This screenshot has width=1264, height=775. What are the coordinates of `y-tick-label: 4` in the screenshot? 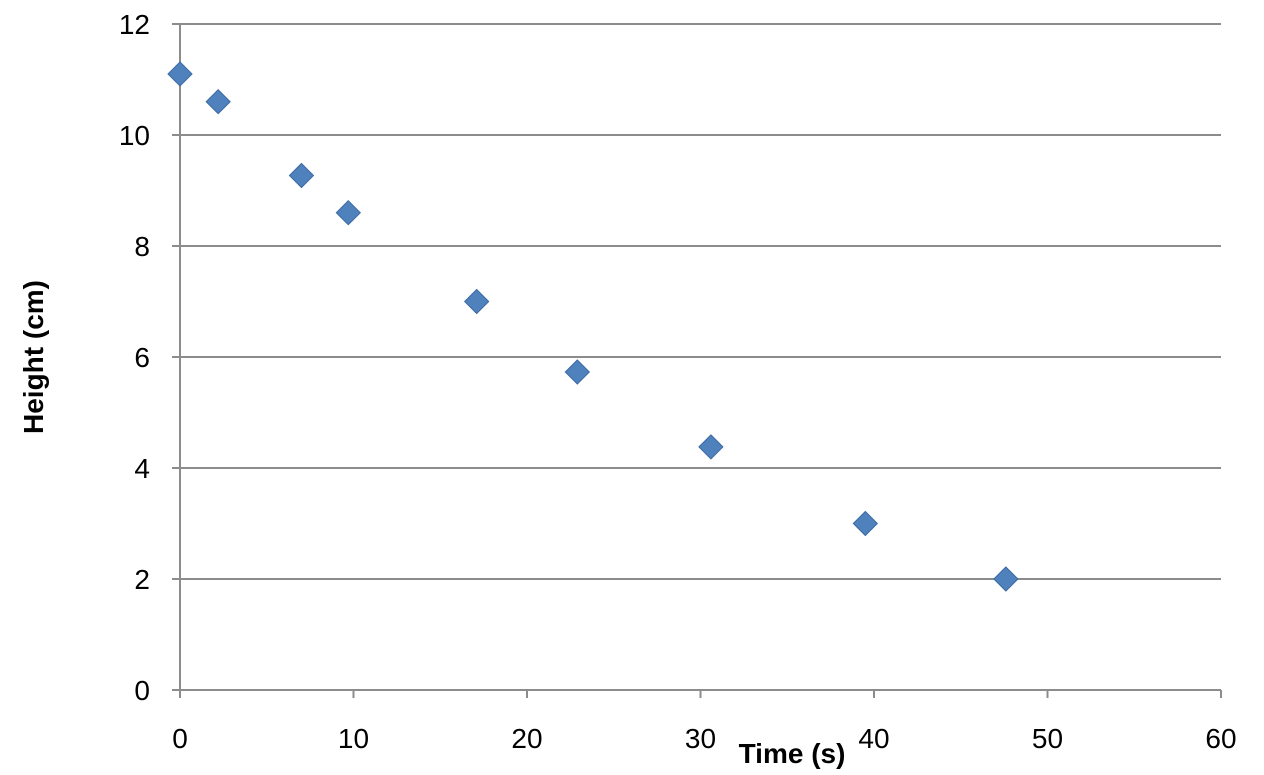 It's located at (142, 468).